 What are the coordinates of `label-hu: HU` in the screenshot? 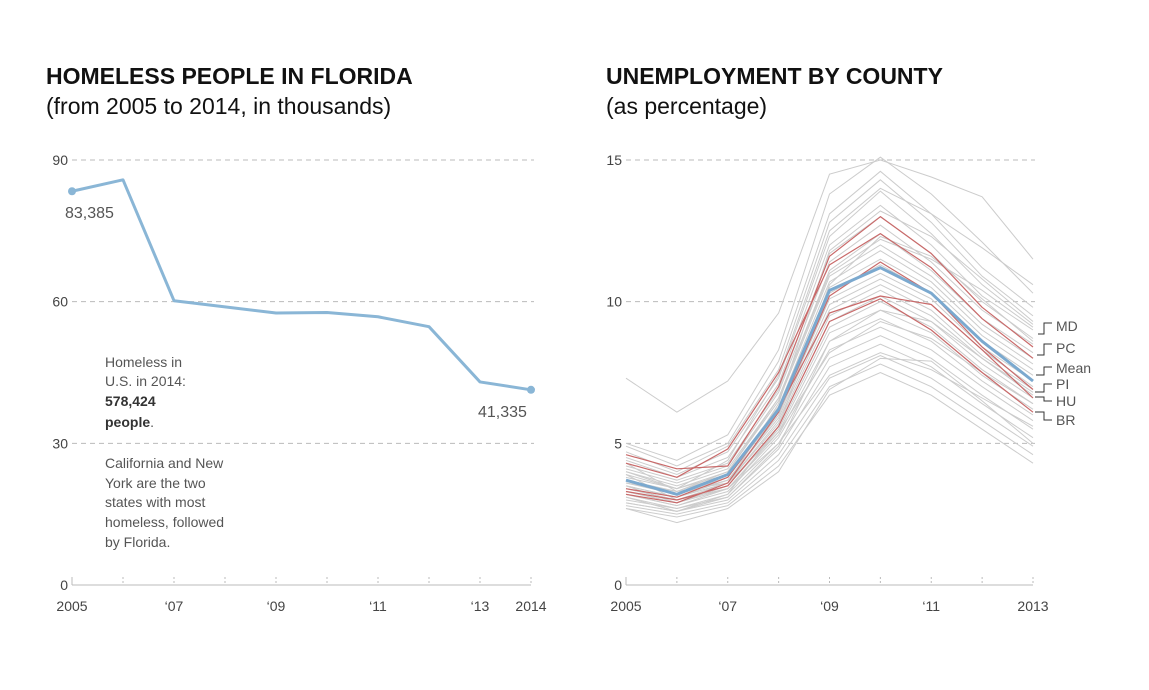 It's located at (1066, 401).